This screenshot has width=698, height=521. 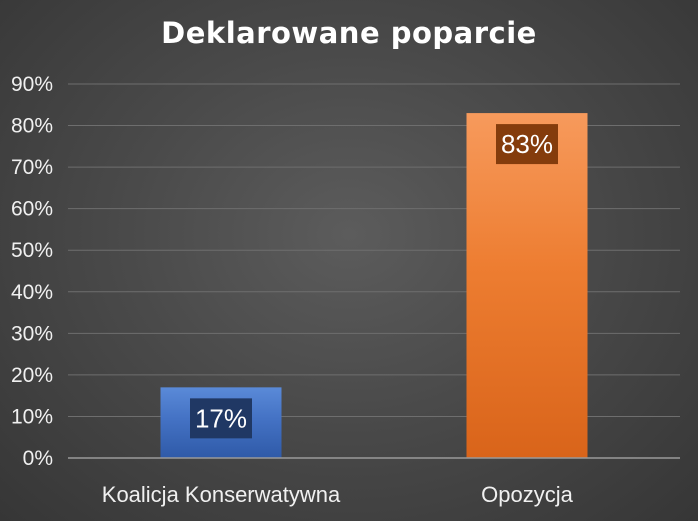 I want to click on chart-title: Deklarowane poparcie, so click(x=349, y=33).